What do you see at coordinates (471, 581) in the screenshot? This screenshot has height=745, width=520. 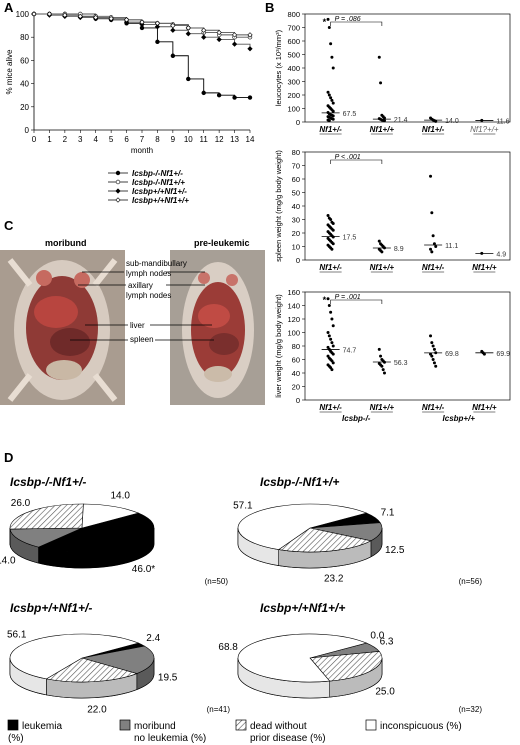 I see `pie-n: (n=56)` at bounding box center [471, 581].